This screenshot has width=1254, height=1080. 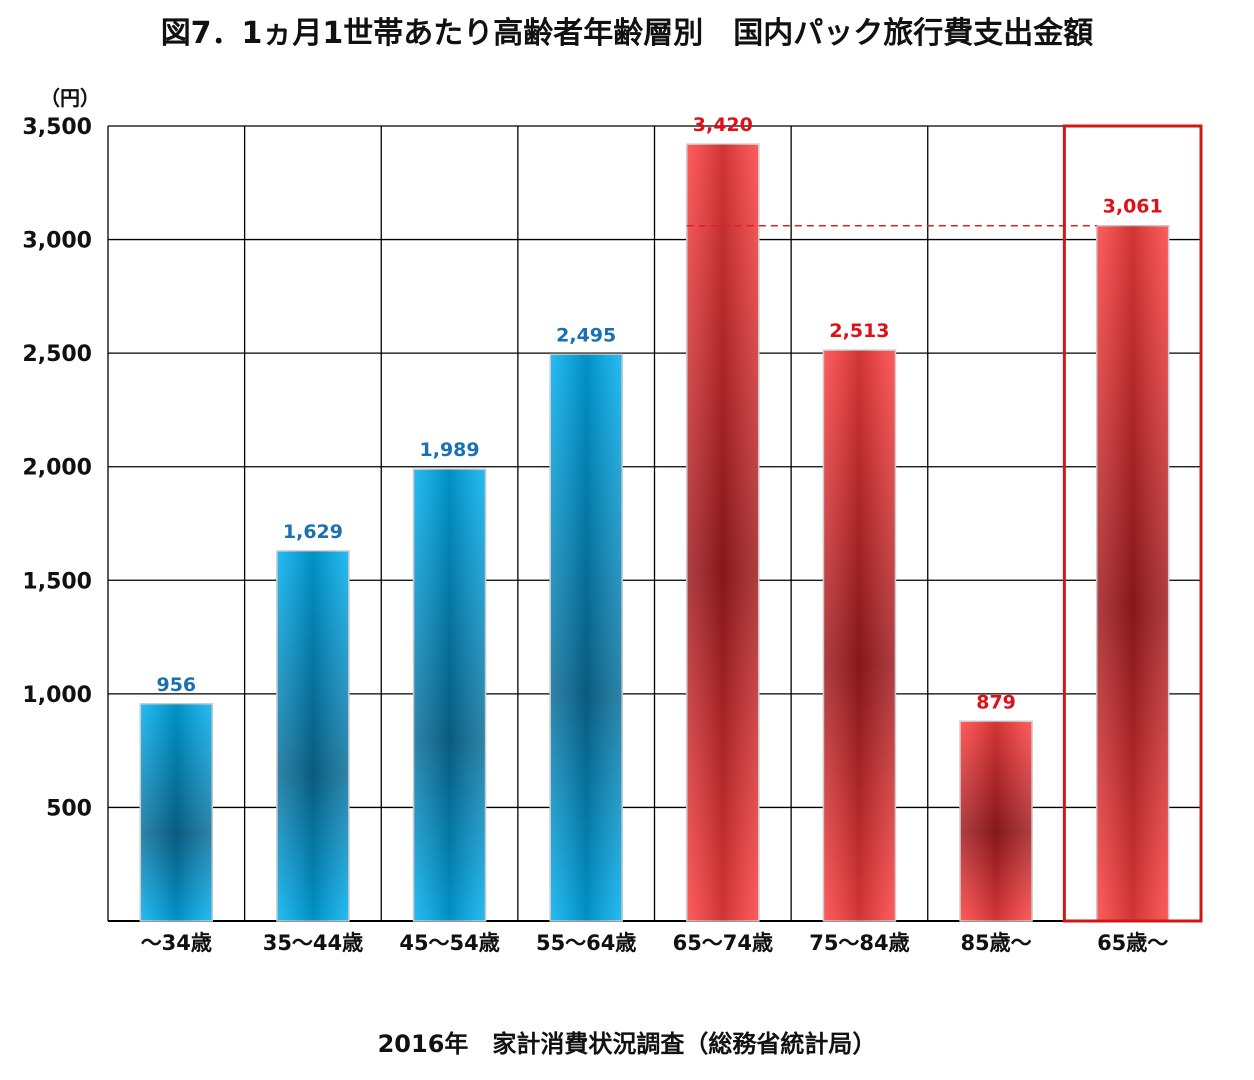 What do you see at coordinates (57, 241) in the screenshot?
I see `y-tick-label: 3,000` at bounding box center [57, 241].